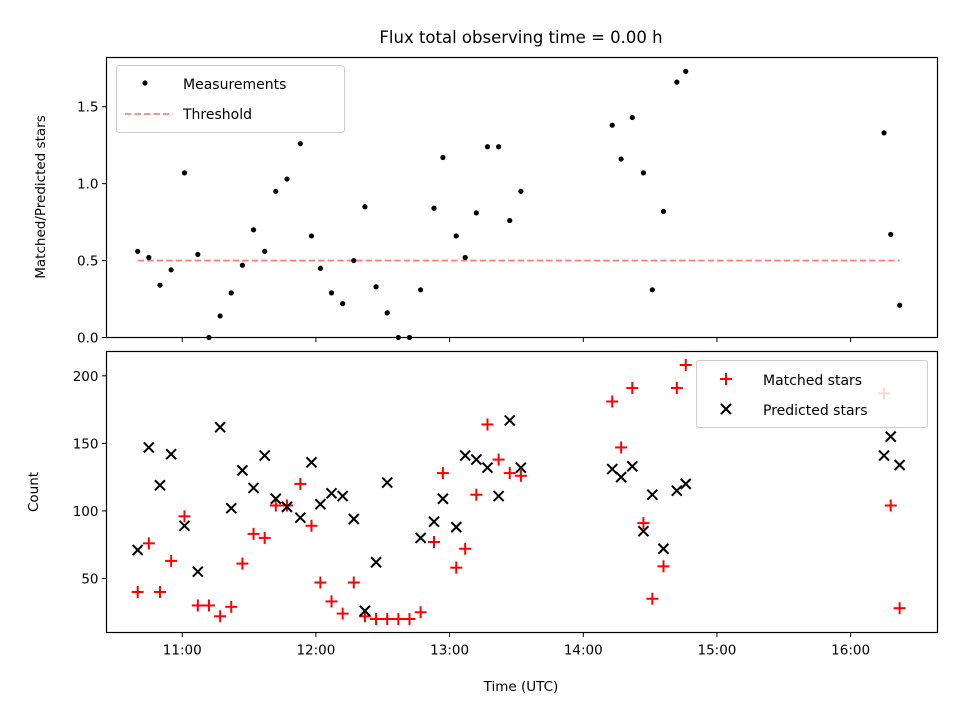 This screenshot has width=960, height=720. I want to click on bottom-y-tick-label: 200, so click(86, 377).